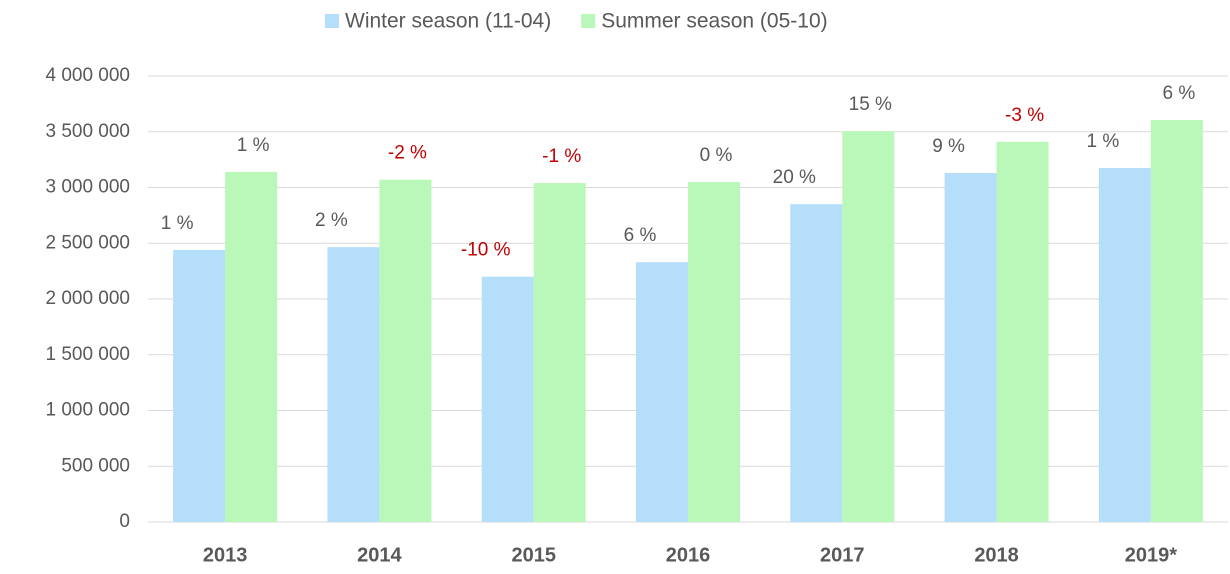 The image size is (1230, 574). What do you see at coordinates (486, 250) in the screenshot?
I see `change-label: -10 %` at bounding box center [486, 250].